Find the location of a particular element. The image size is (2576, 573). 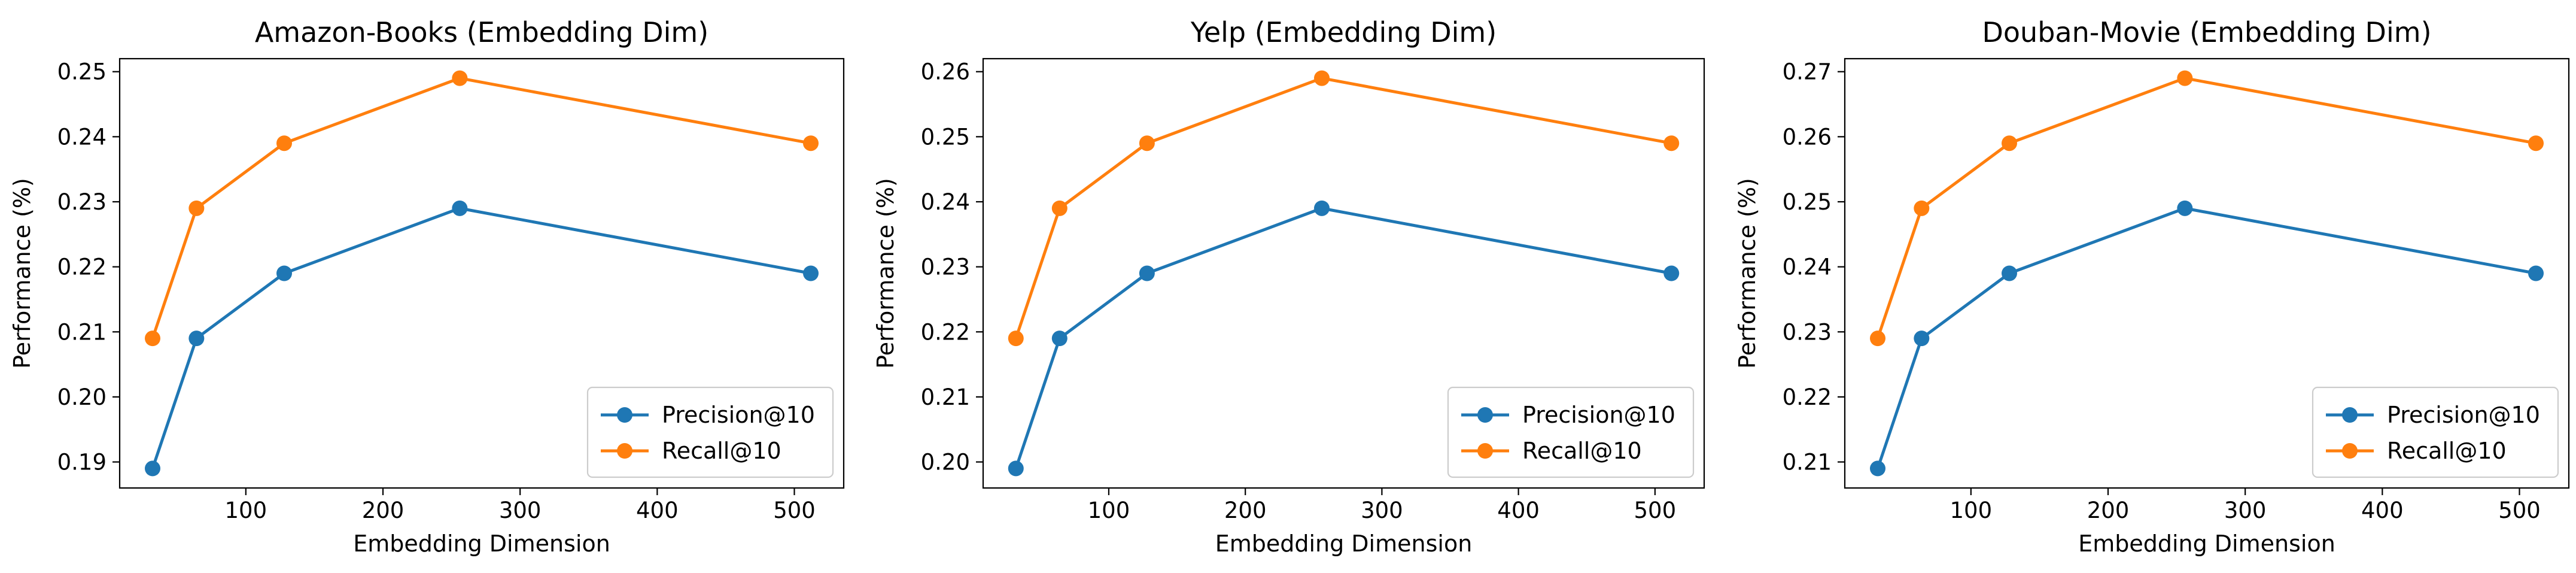

y-tick-label: 0.19 is located at coordinates (82, 462).